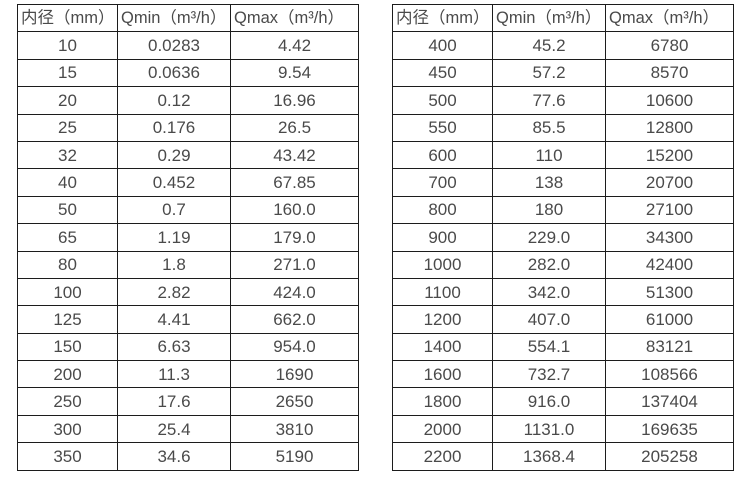 This screenshot has height=483, width=750. Describe the element at coordinates (549, 347) in the screenshot. I see `qmin-cell: 554.1` at that location.